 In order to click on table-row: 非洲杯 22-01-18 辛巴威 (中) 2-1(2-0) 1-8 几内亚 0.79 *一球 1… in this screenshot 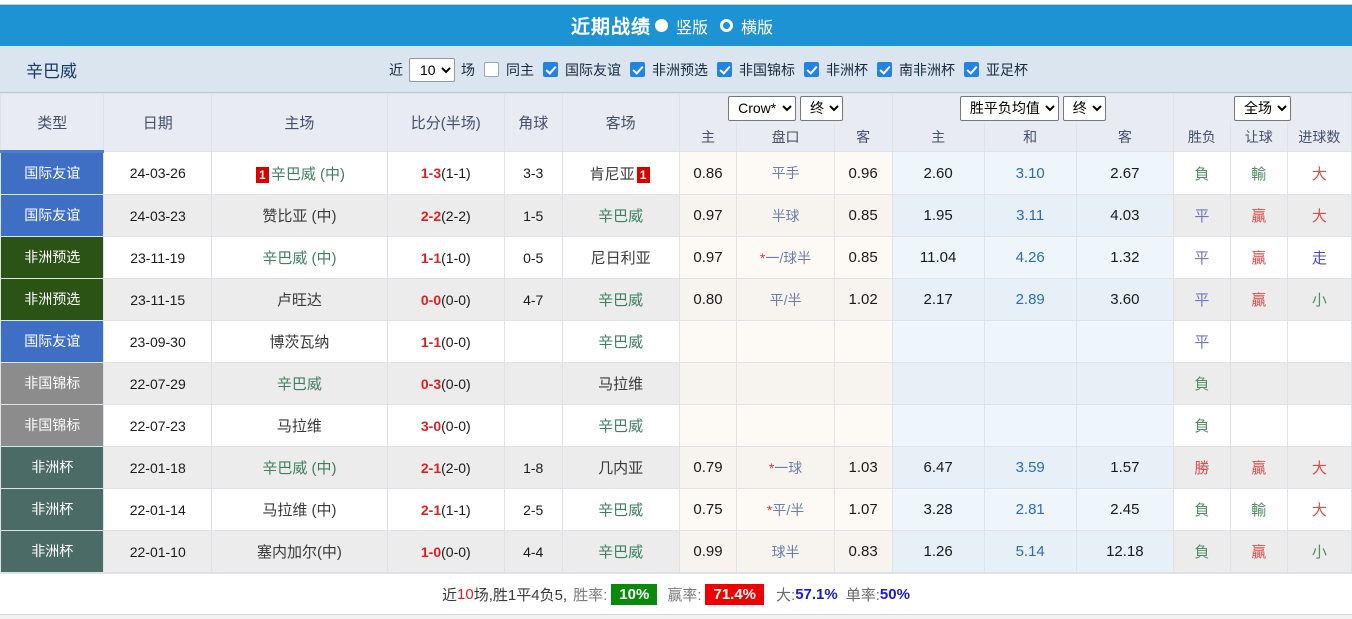, I will do `click(676, 467)`.